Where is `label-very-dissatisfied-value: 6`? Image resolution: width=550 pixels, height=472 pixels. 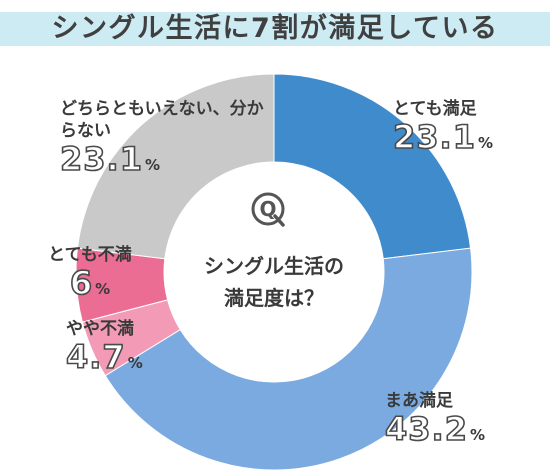 label-very-dissatisfied-value: 6 is located at coordinates (81, 283).